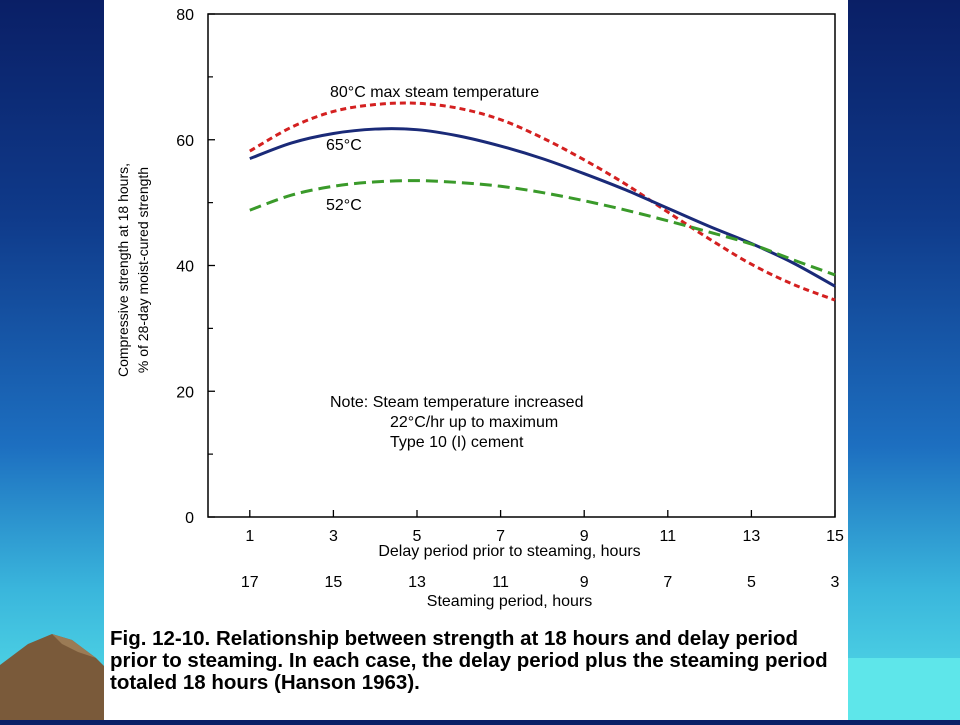 The height and width of the screenshot is (725, 960). What do you see at coordinates (249, 536) in the screenshot?
I see `x-tick-label: 1` at bounding box center [249, 536].